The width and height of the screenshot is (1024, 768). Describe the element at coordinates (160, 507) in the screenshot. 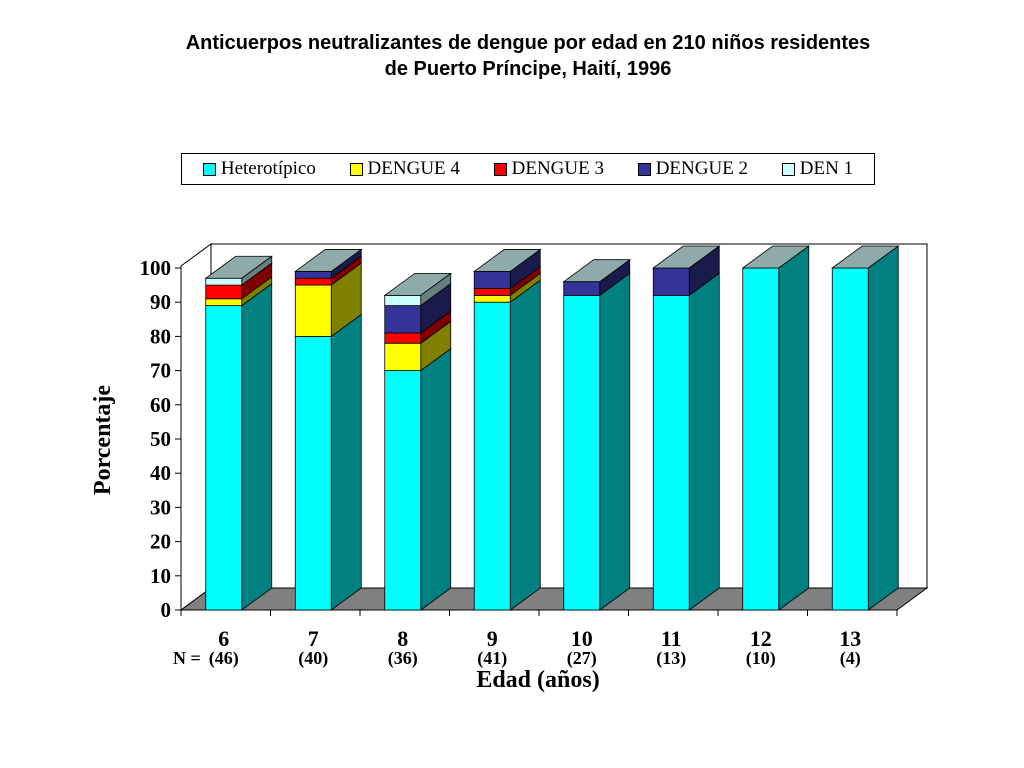

I see `y-tick-label: 30` at that location.